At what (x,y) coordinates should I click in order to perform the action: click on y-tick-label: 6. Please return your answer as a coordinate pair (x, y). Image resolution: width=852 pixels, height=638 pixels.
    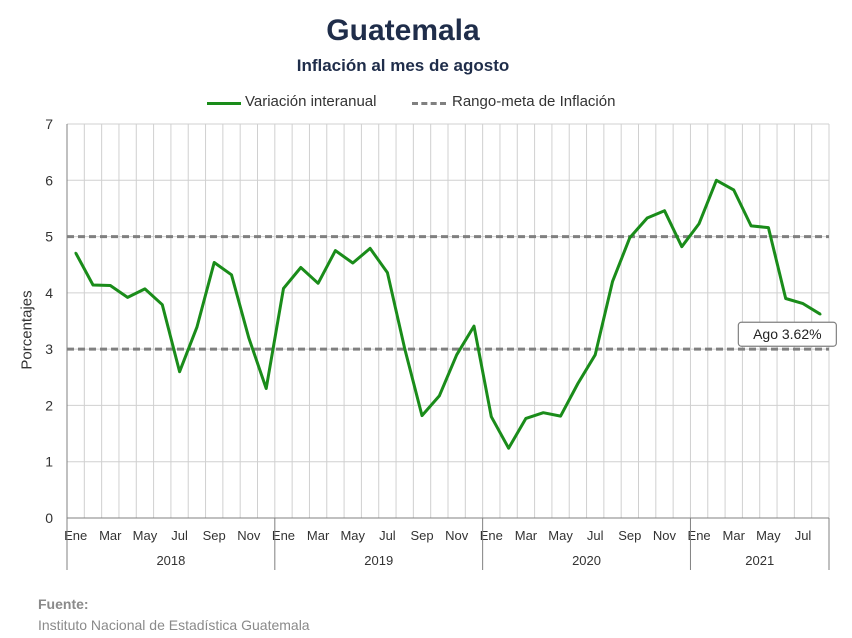
    Looking at the image, I should click on (49, 180).